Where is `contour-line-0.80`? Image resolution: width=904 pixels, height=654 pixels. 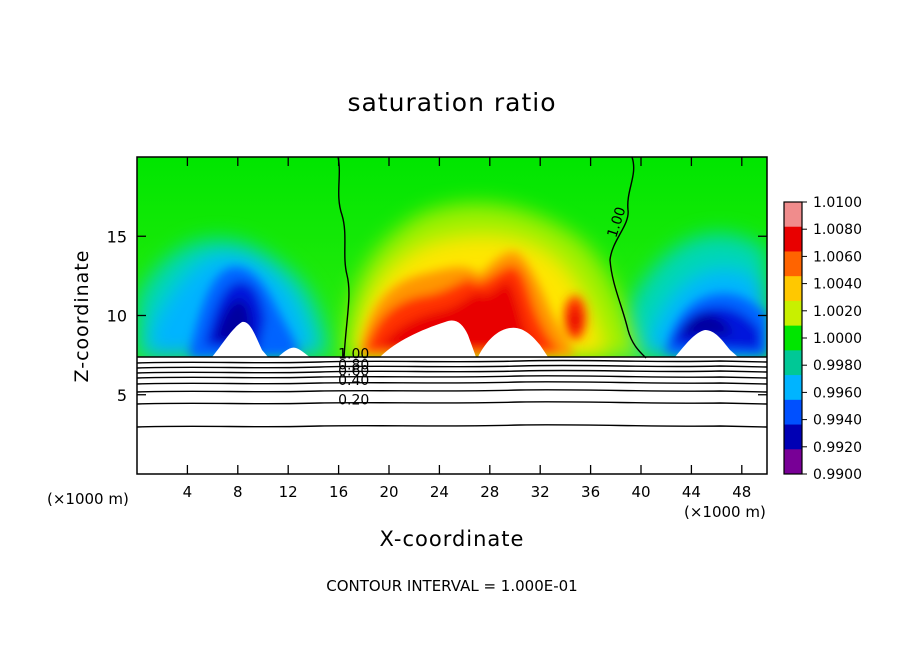 contour-line-0.80 is located at coordinates (452, 366).